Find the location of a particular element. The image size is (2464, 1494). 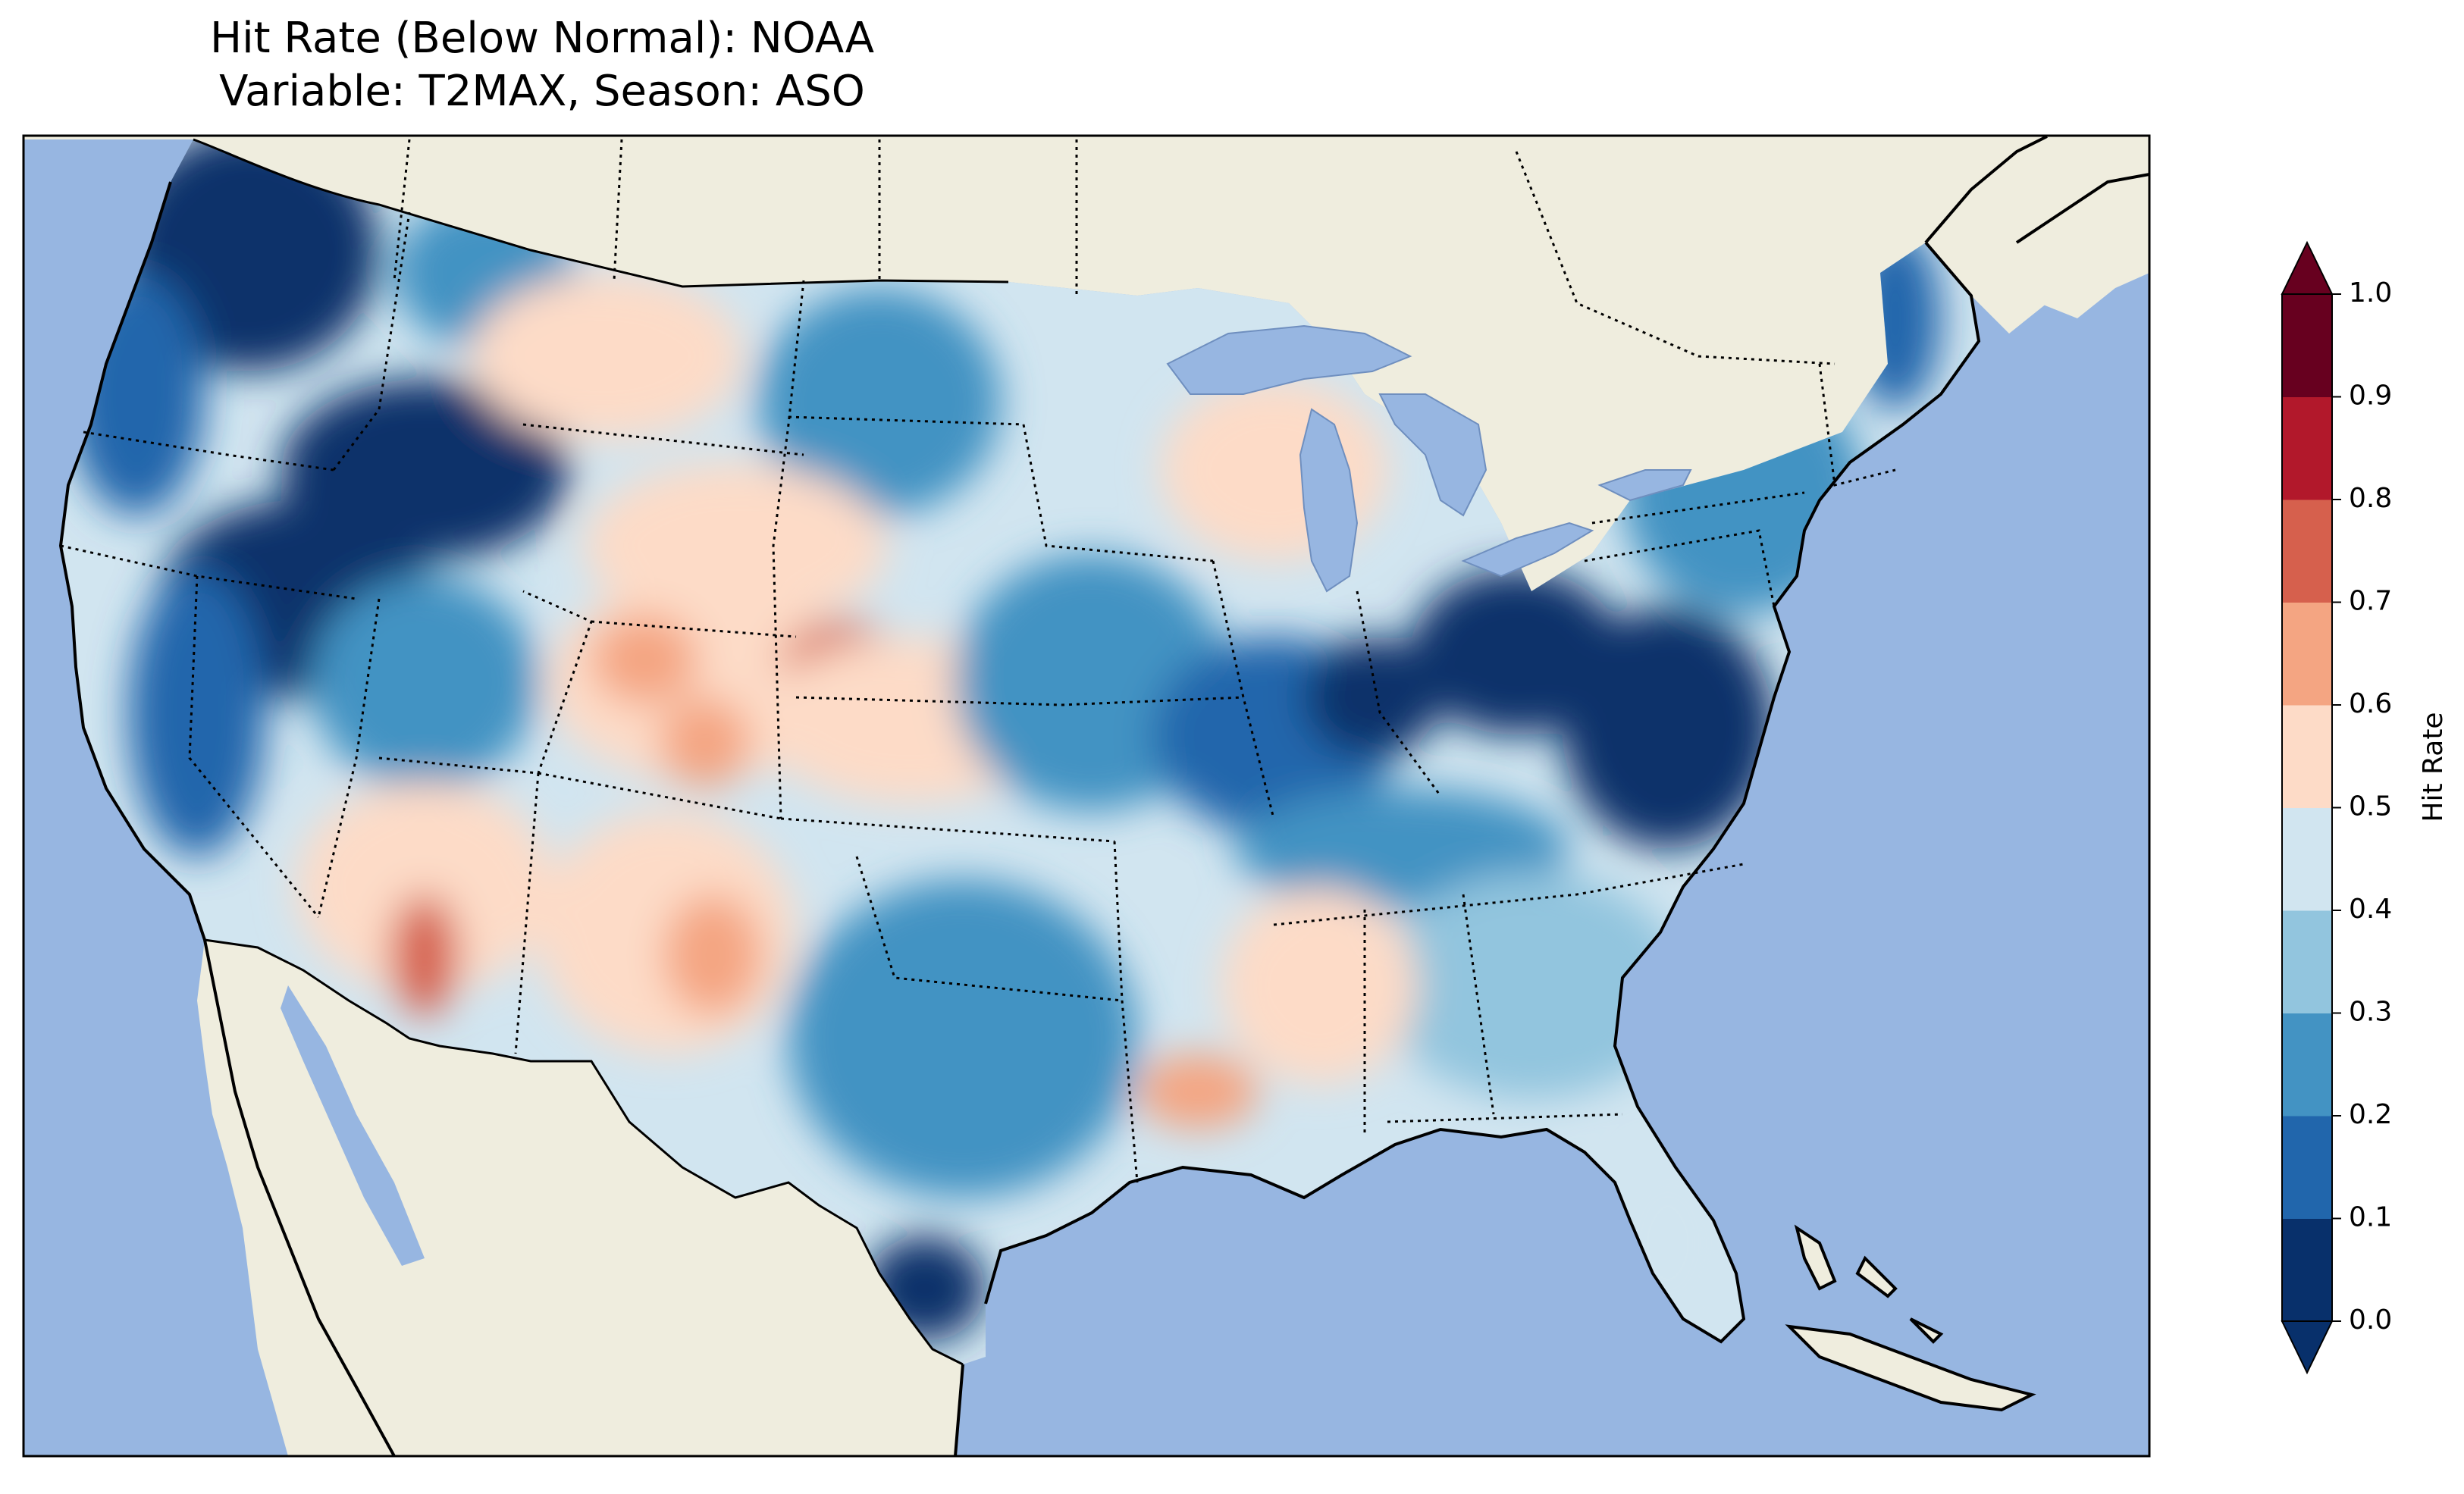

state-border-dakotas is located at coordinates (788, 549).